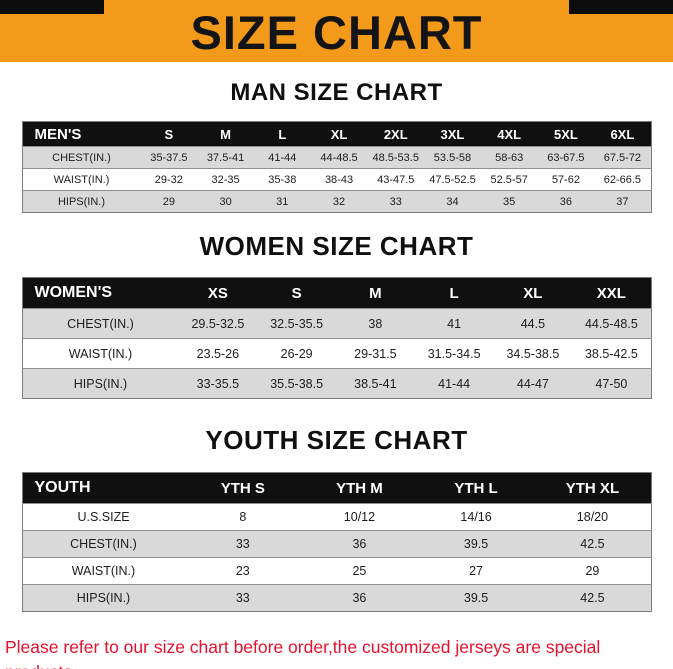 The width and height of the screenshot is (673, 669). I want to click on size-value: 48.5-53.5, so click(396, 157).